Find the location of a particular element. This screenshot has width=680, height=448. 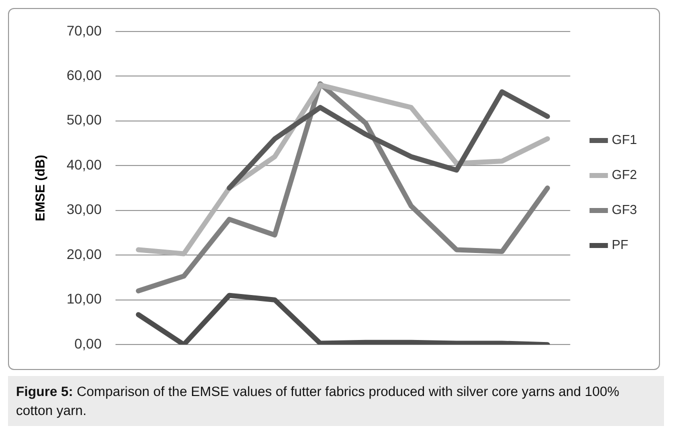

y-tick-label: 30,00 is located at coordinates (84, 209).